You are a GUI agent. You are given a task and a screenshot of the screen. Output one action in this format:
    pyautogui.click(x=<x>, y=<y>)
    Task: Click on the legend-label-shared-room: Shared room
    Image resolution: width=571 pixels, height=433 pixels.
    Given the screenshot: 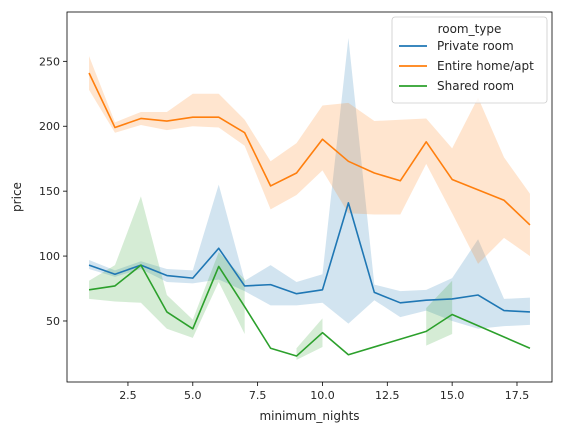 What is the action you would take?
    pyautogui.click(x=475, y=86)
    